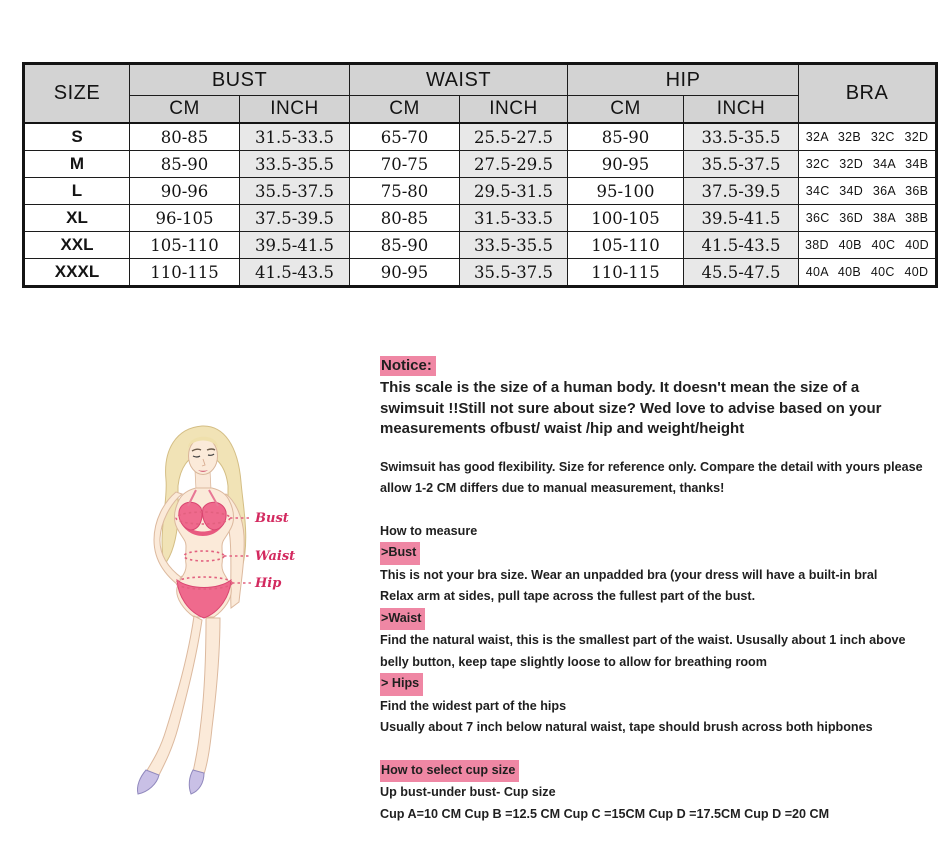  Describe the element at coordinates (625, 245) in the screenshot. I see `cell-hip-cm: 105-110` at that location.